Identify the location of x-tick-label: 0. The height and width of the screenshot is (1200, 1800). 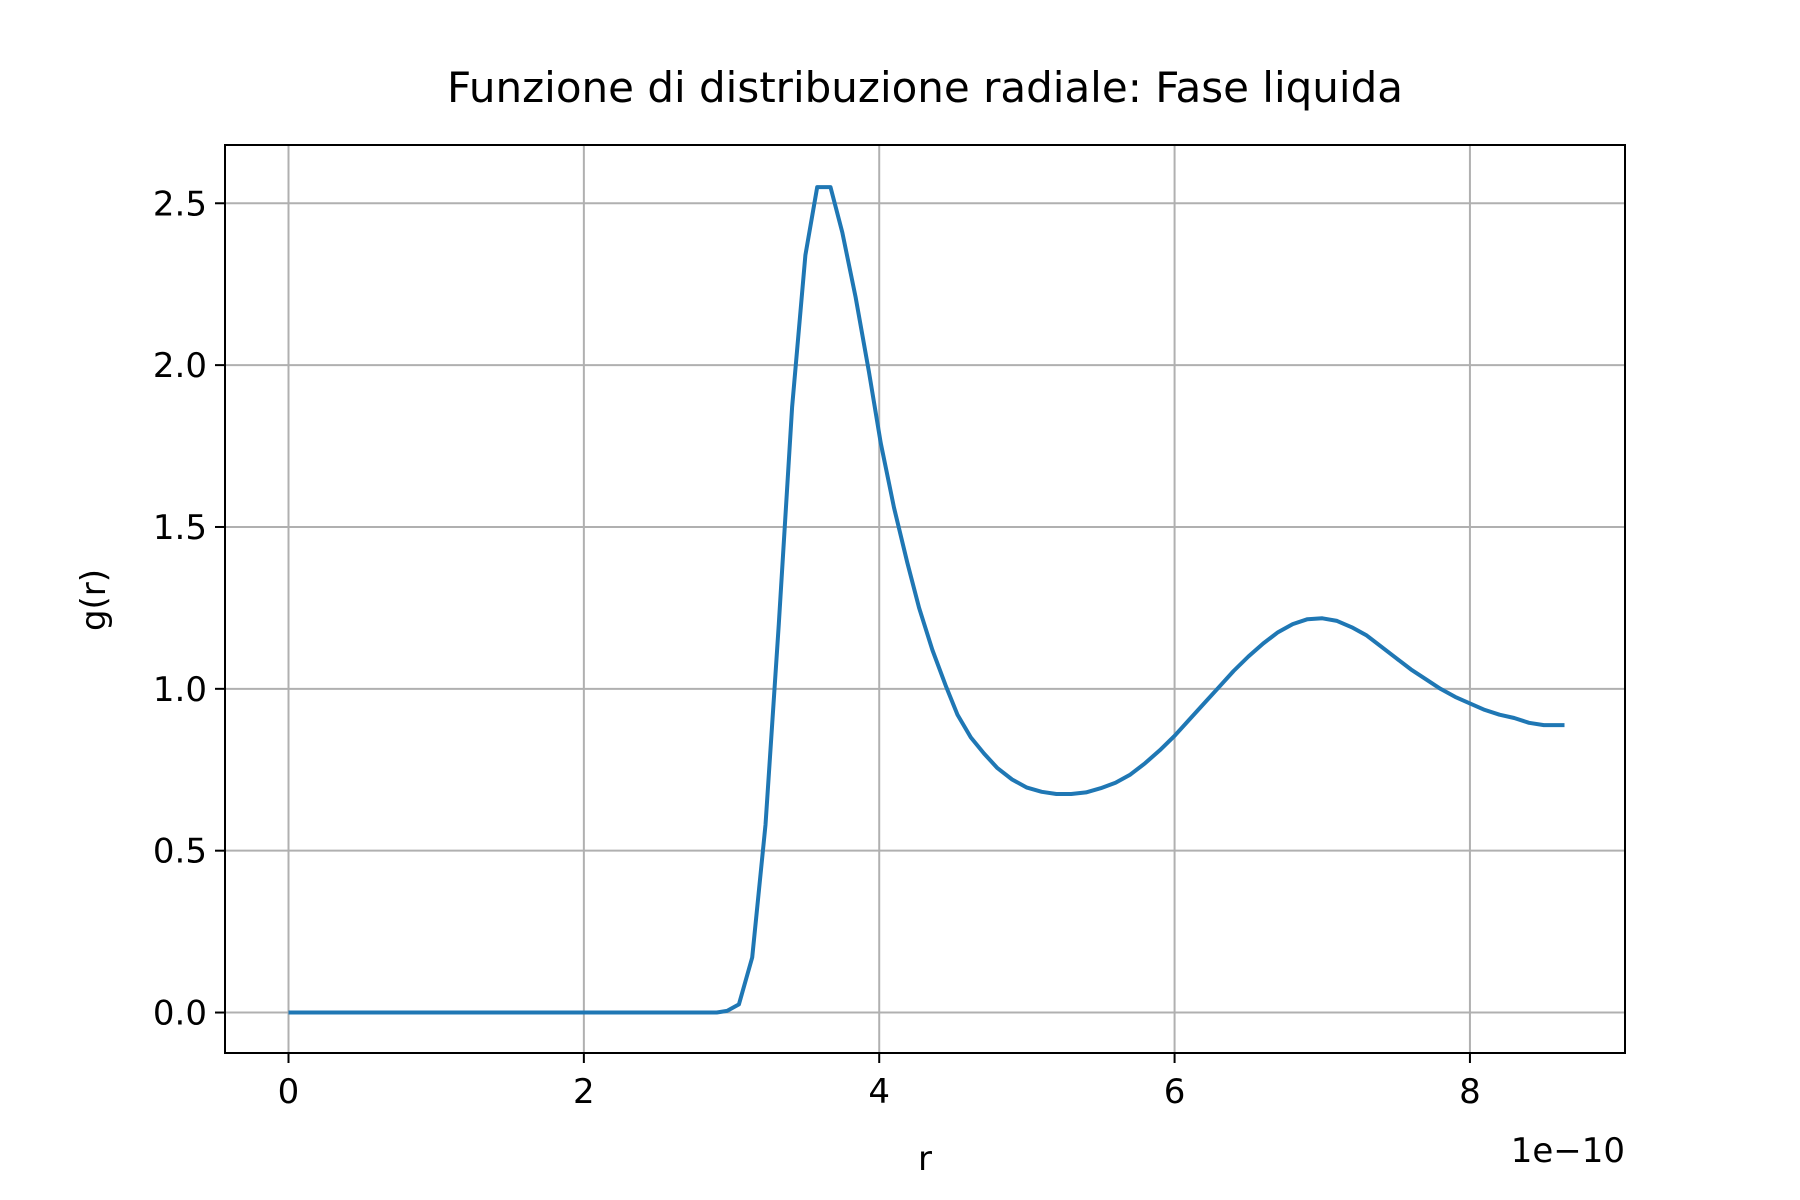
(289, 1092).